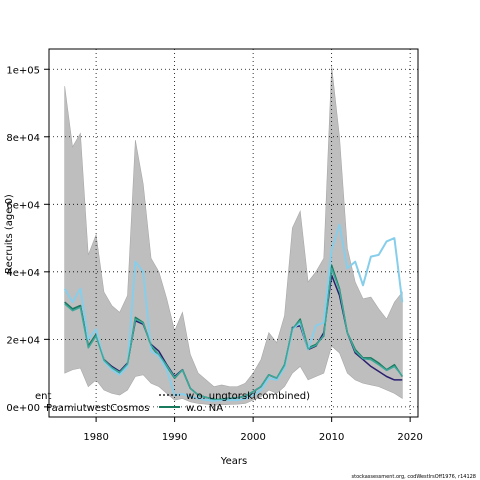 The height and width of the screenshot is (480, 480). I want to click on y-axis: 0e+00 2e+04 4e+04 6e+04 8e+04 1e+05, so click(27, 239).